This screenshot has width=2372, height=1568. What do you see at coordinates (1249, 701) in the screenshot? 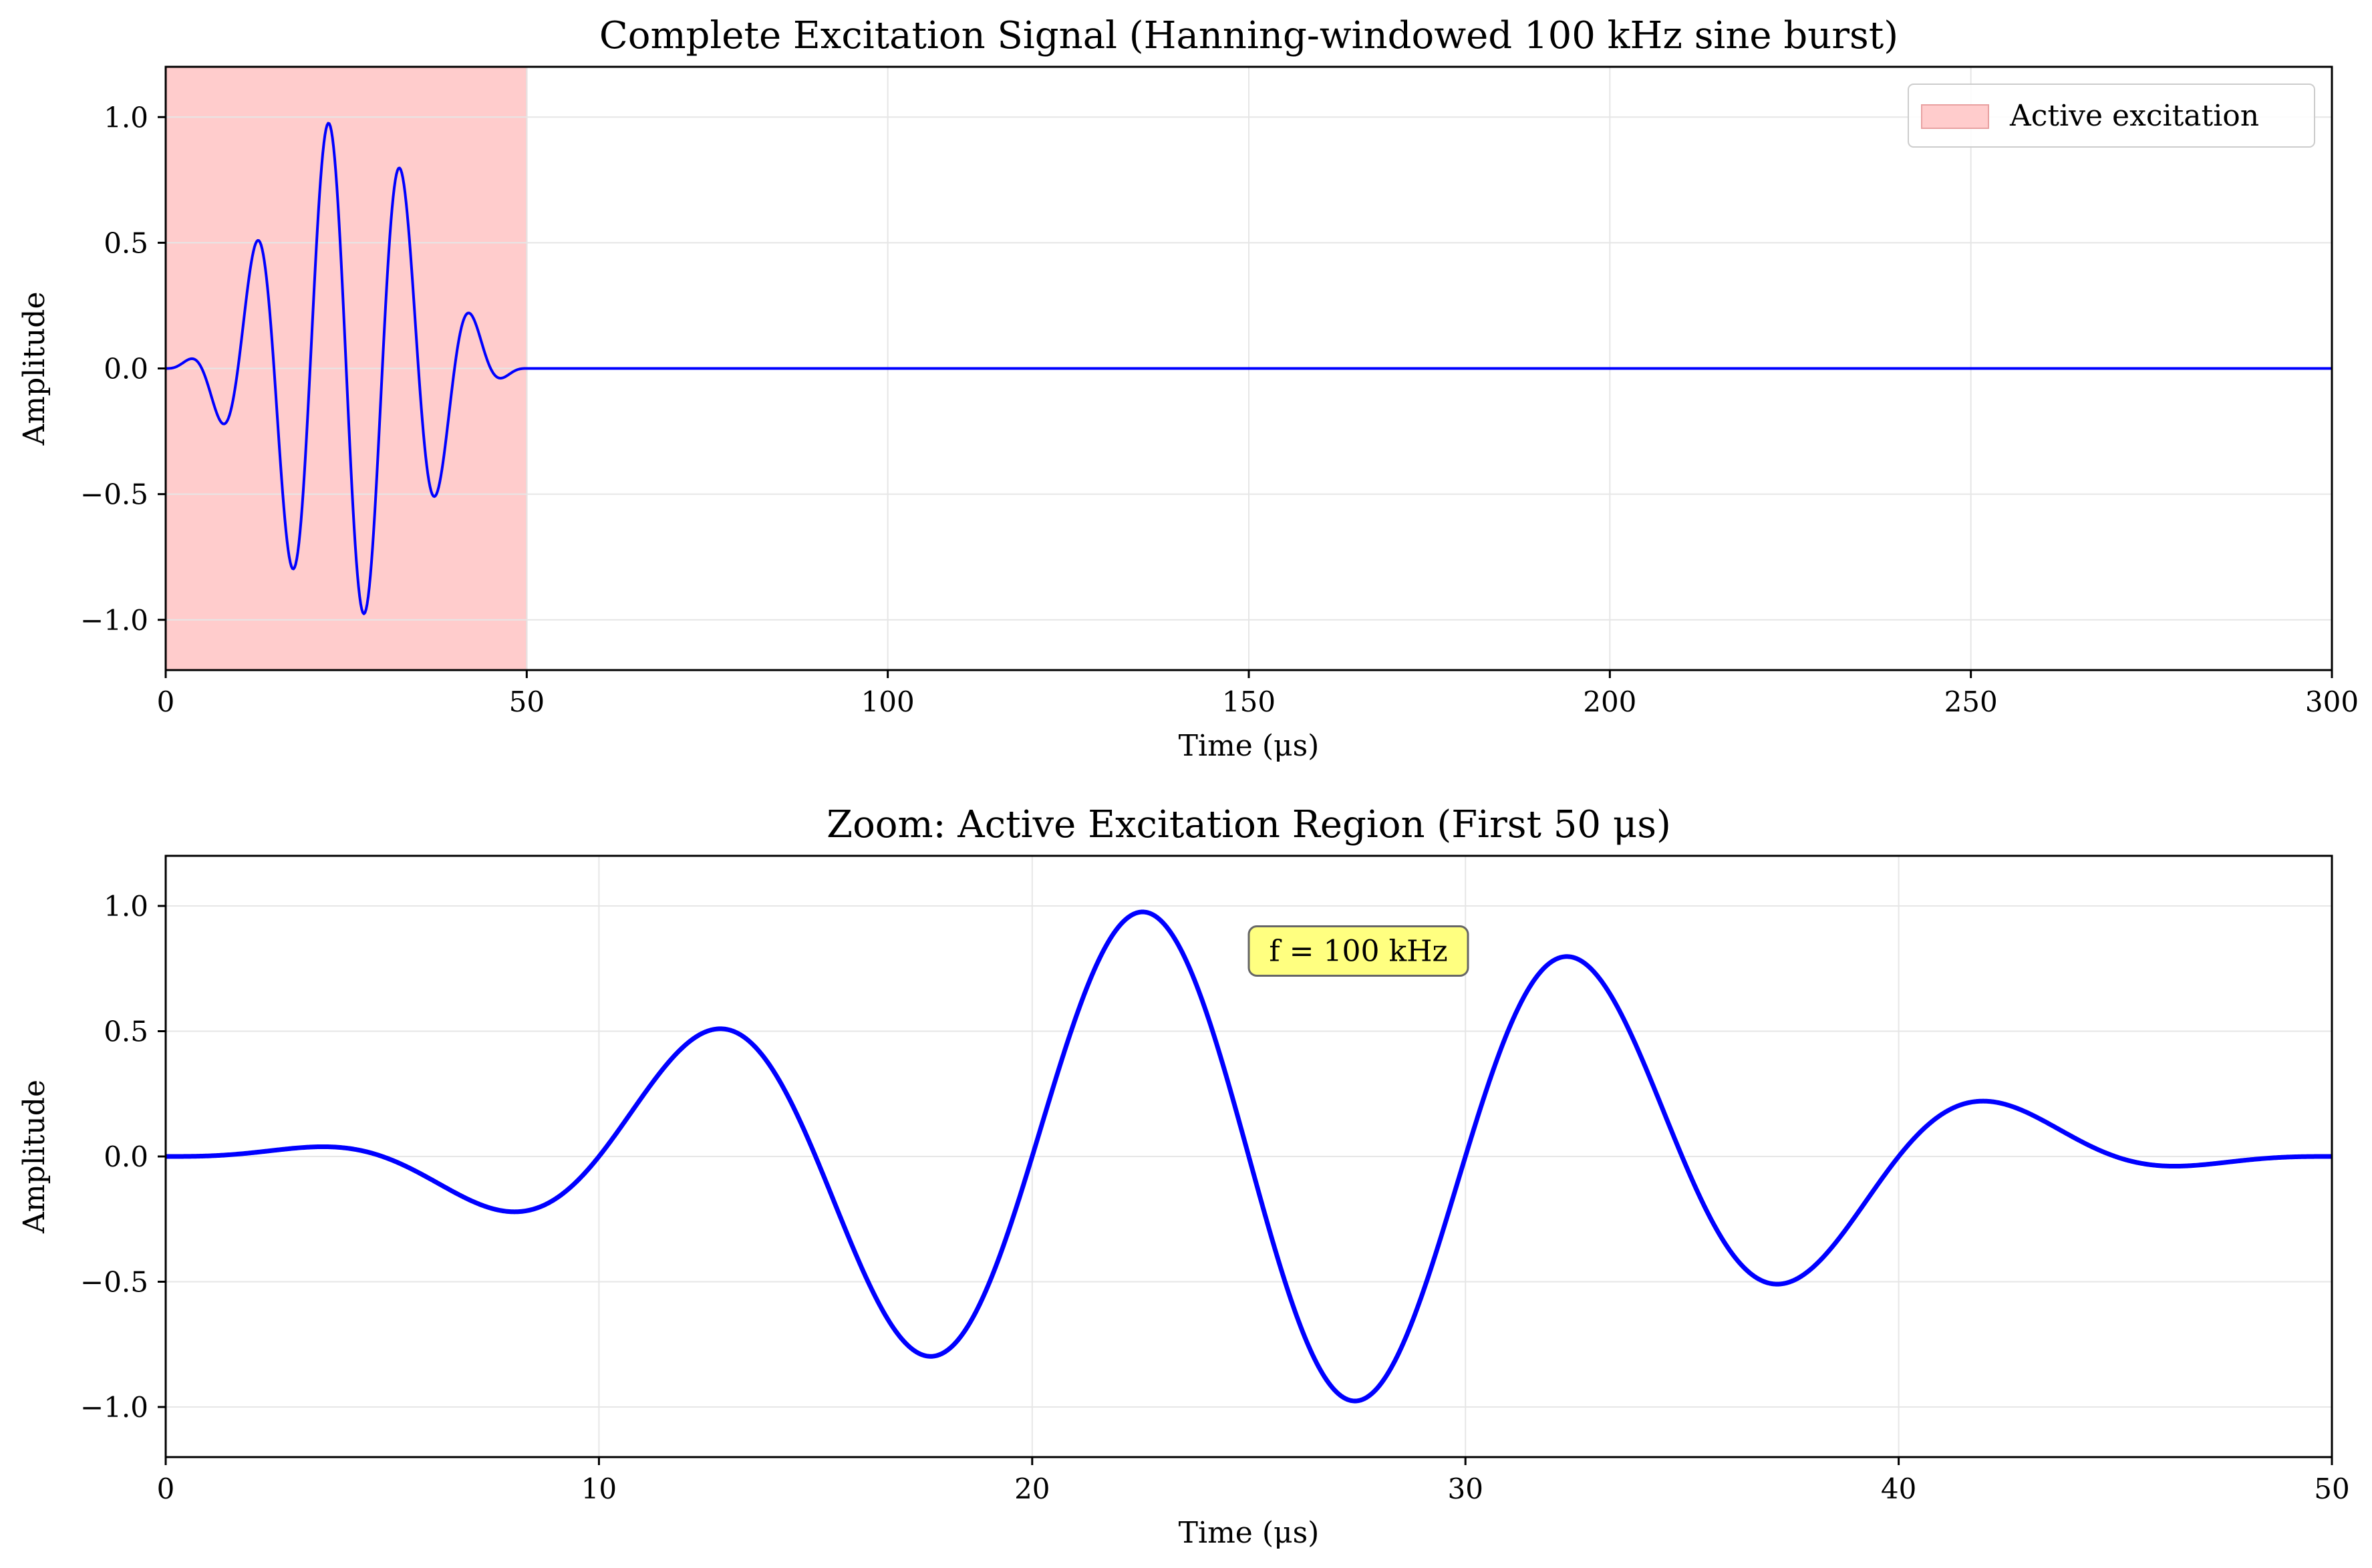
I see `x-tick-label: 150` at bounding box center [1249, 701].